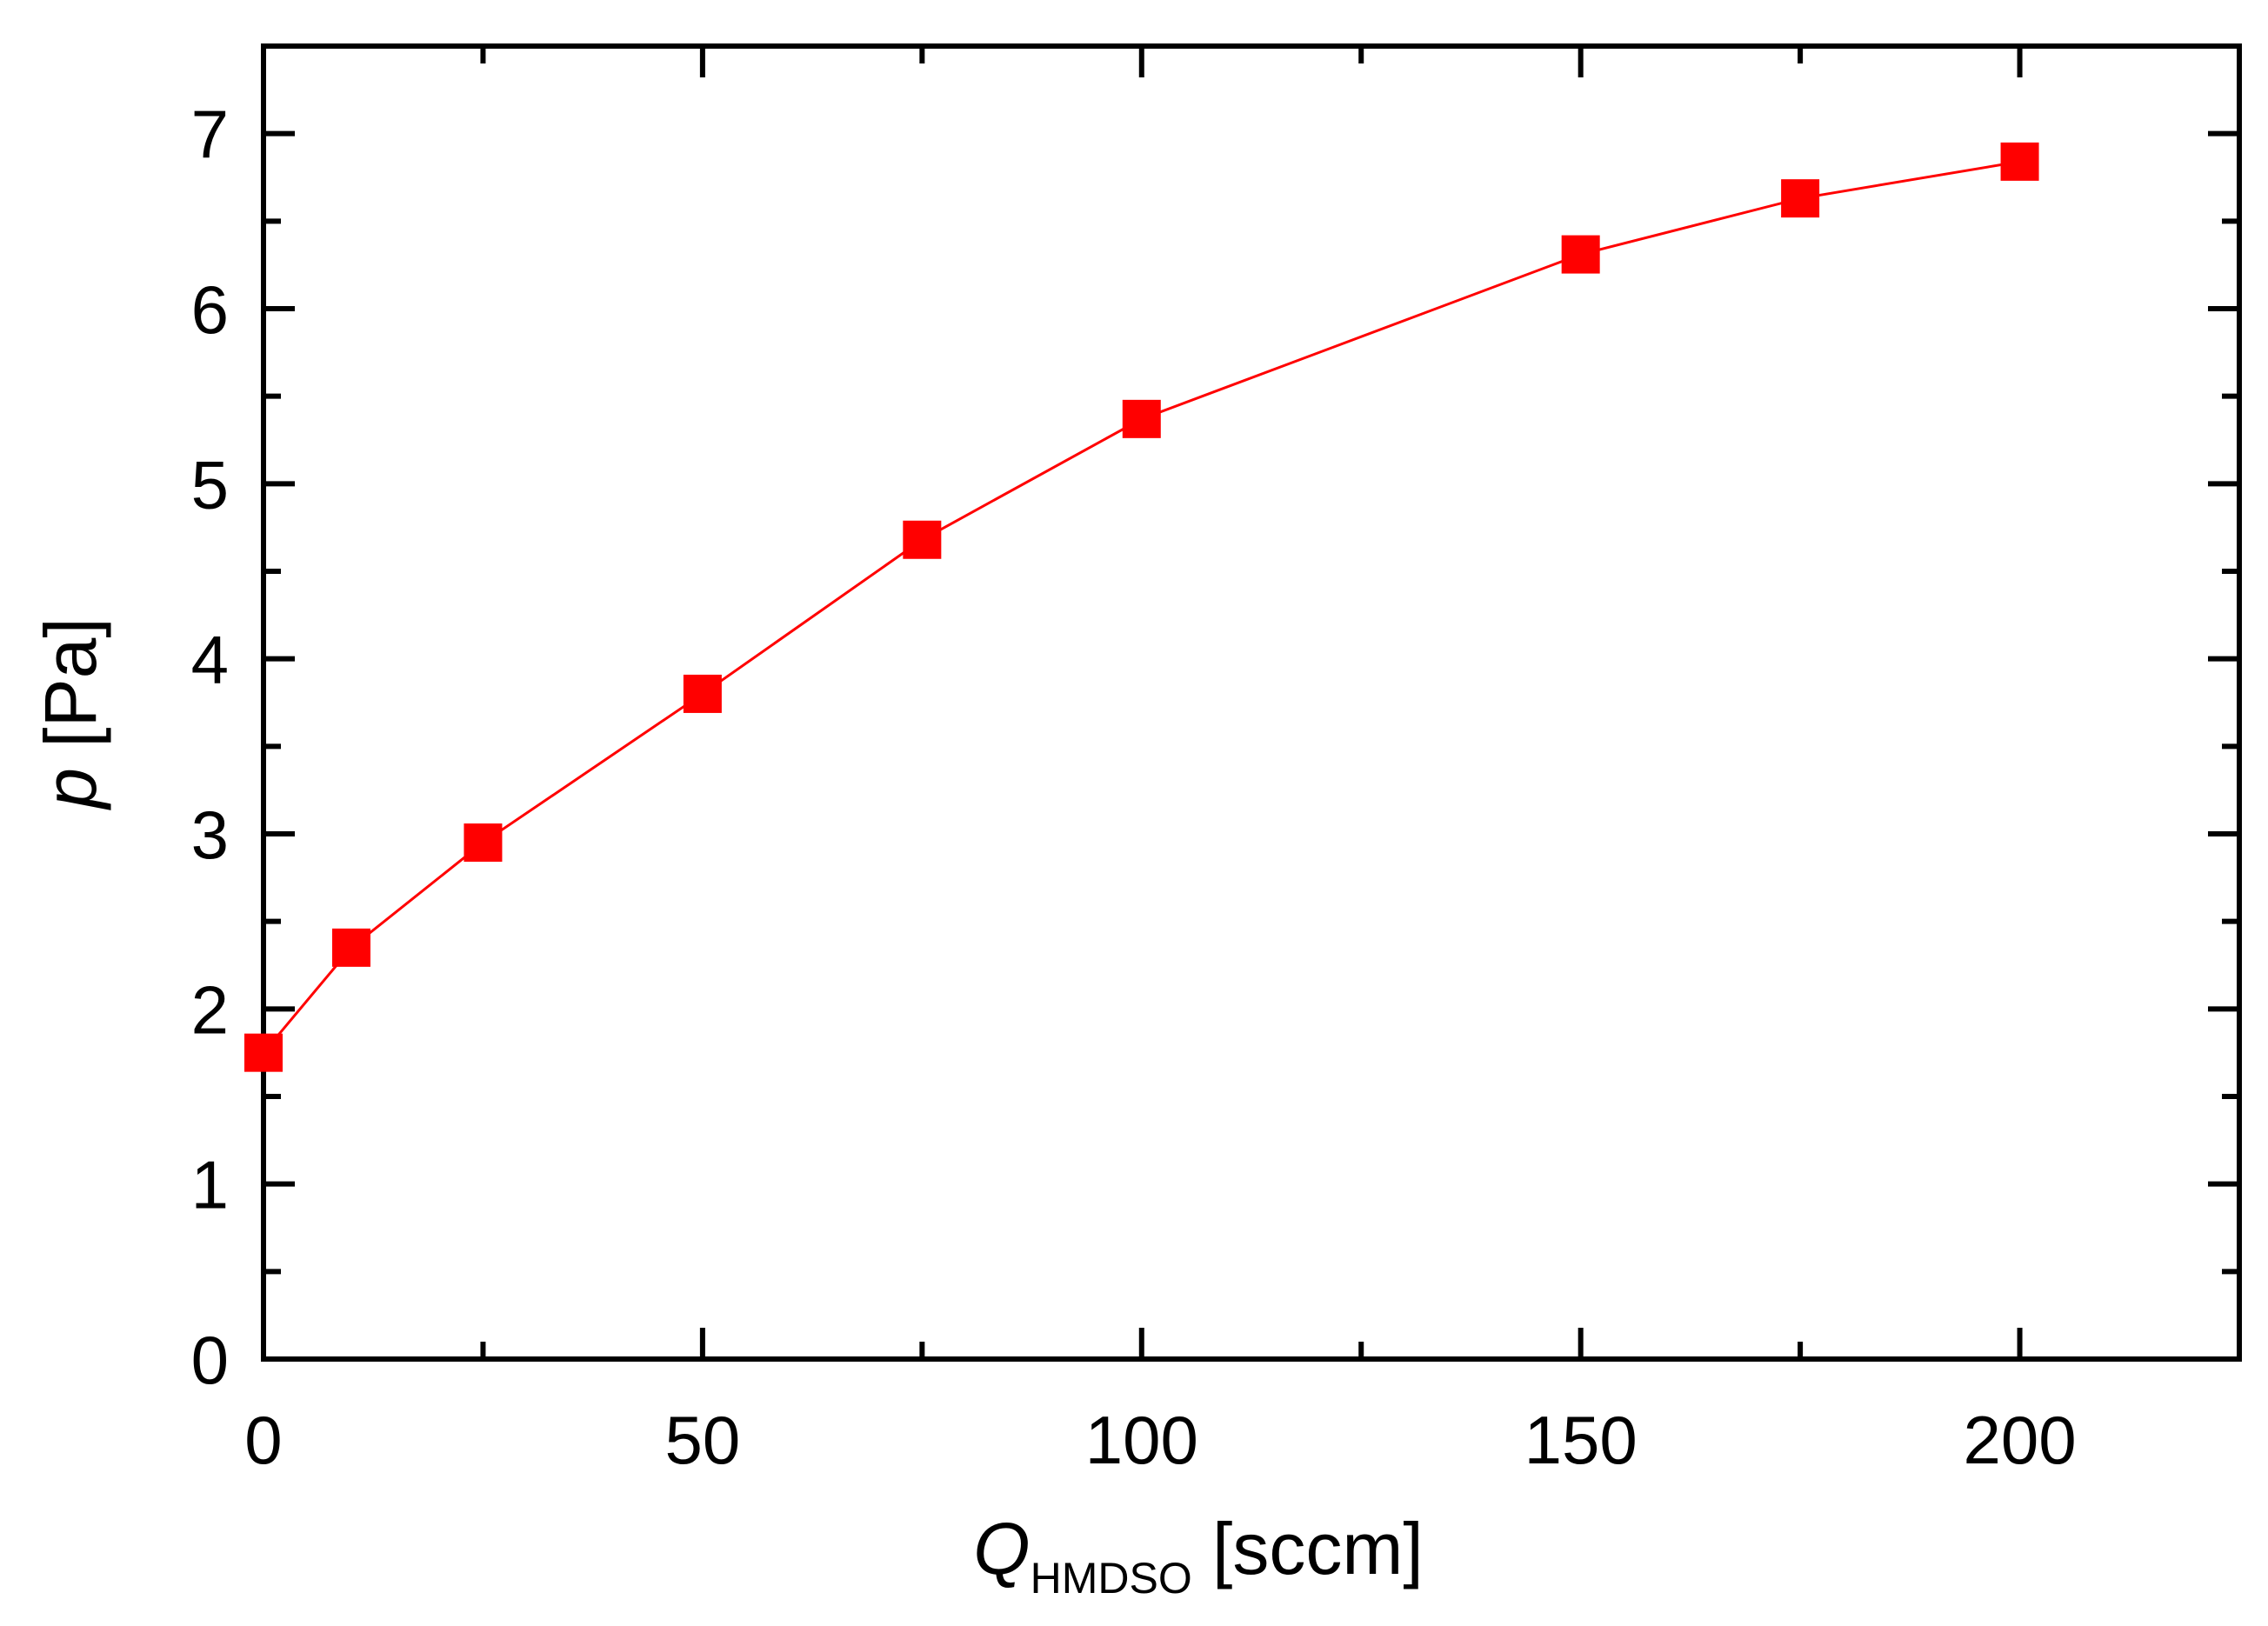  Describe the element at coordinates (1111, 1578) in the screenshot. I see `x-axis-subscript: HMDSO` at that location.